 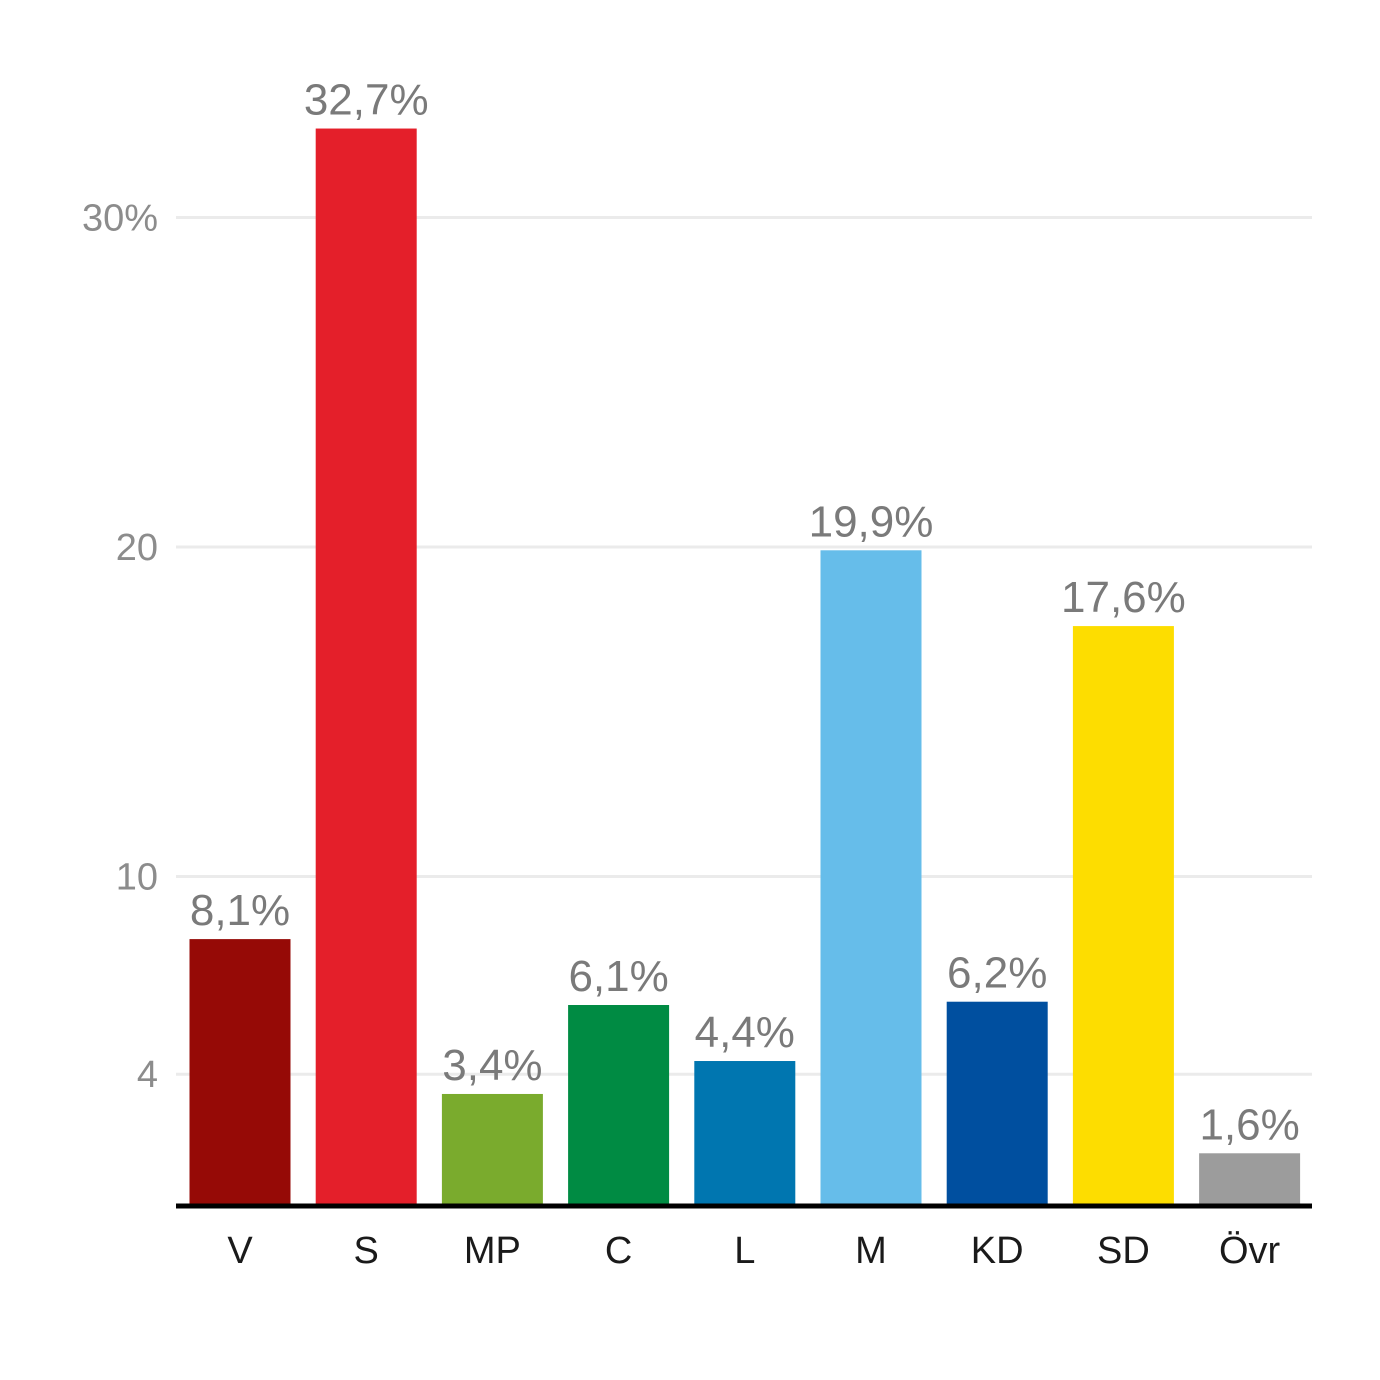 I want to click on bar-v, so click(x=240, y=1072).